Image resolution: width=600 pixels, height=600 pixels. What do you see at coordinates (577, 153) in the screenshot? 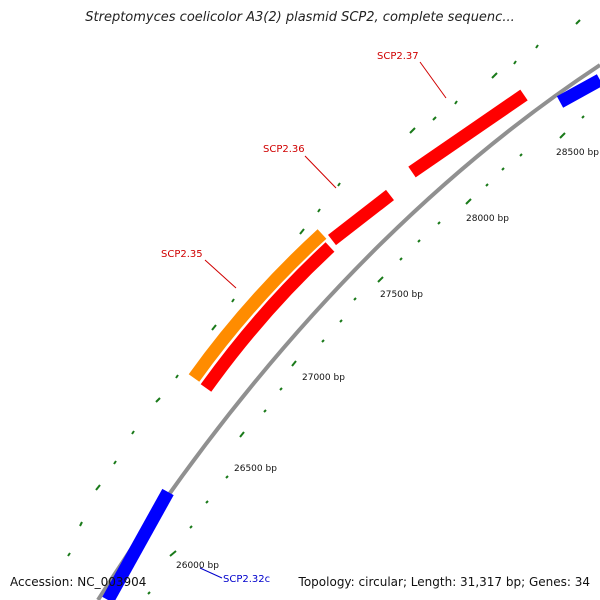
I see `scale-label-28500: 28500 bp` at bounding box center [577, 153].